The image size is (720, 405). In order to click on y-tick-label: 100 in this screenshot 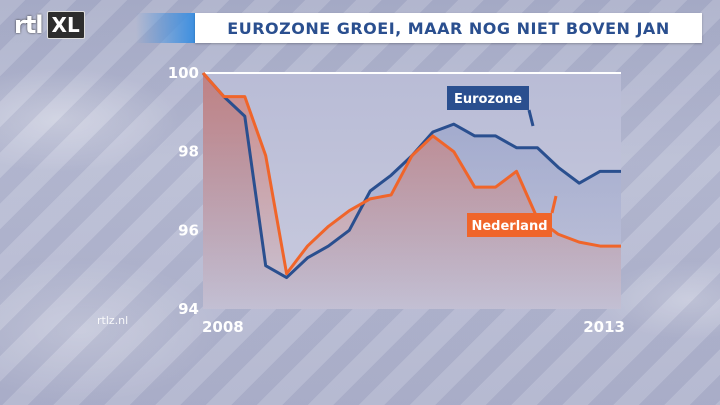, I will do `click(183, 73)`.